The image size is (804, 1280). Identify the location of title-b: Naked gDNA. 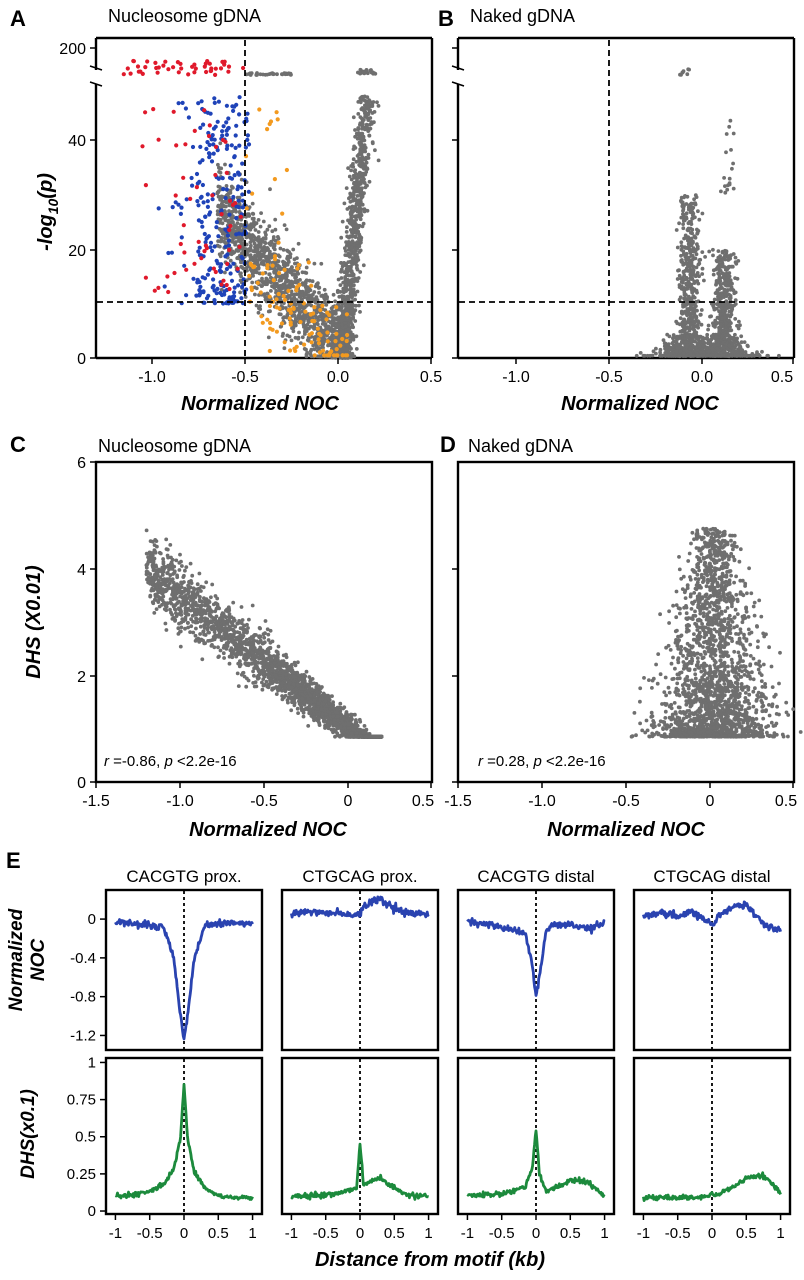
(522, 16).